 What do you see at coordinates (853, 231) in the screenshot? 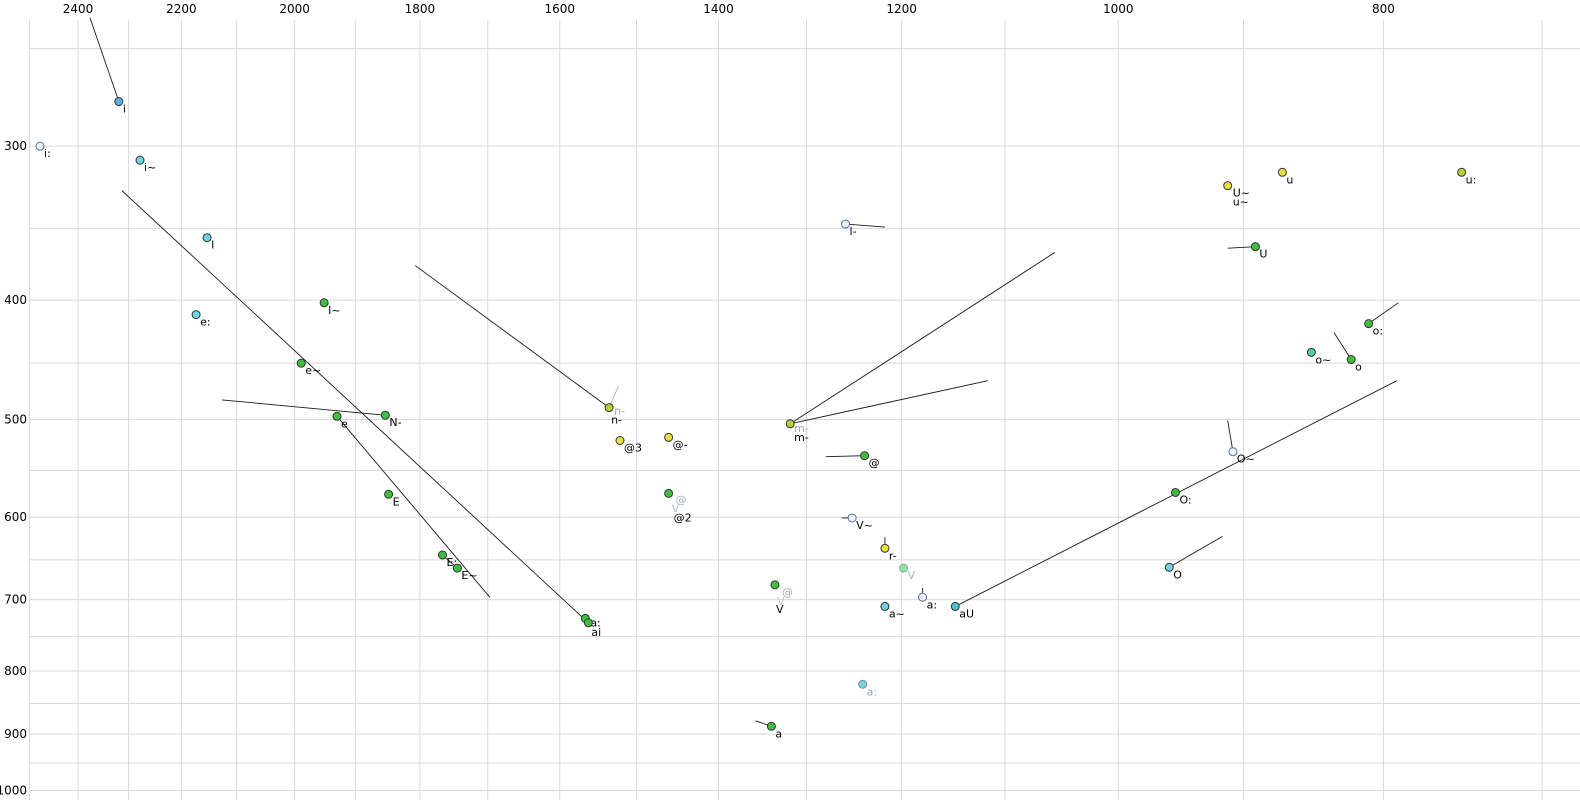
I see `point-label: l-` at bounding box center [853, 231].